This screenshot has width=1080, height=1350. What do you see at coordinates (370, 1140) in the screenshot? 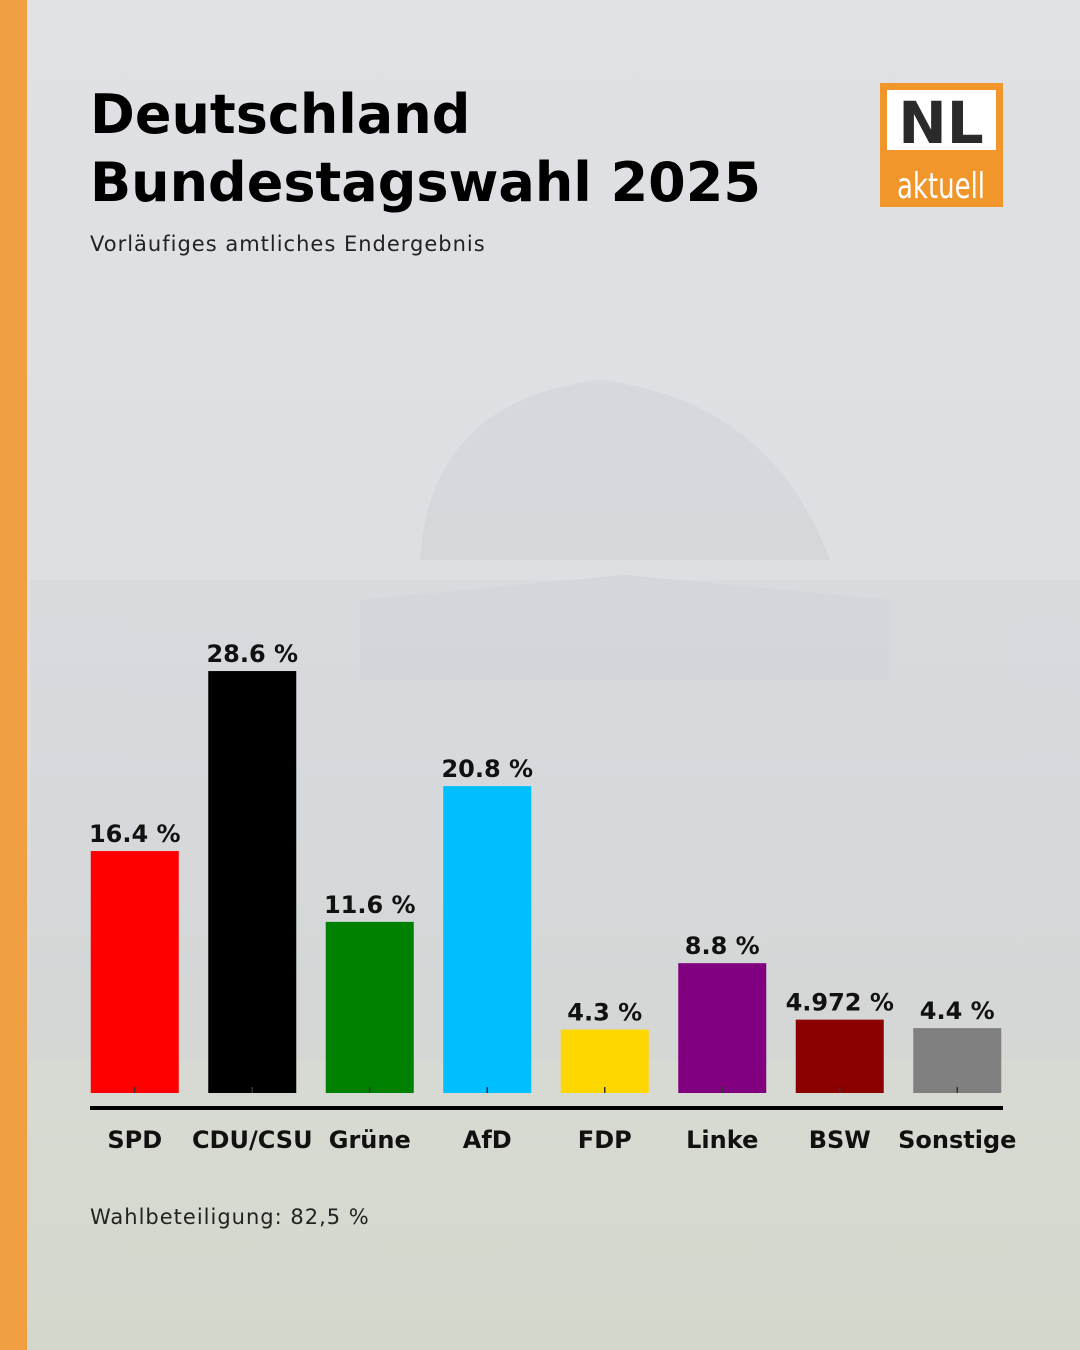
I see `x-tick-label: Grüne` at bounding box center [370, 1140].